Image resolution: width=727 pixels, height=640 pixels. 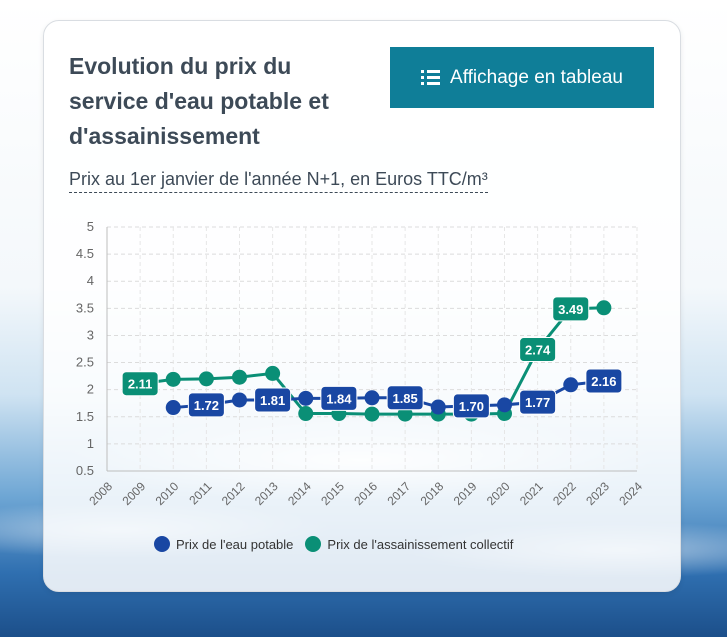 I want to click on legend-label-assainissement: Prix de l'assainissement collectif, so click(x=420, y=544).